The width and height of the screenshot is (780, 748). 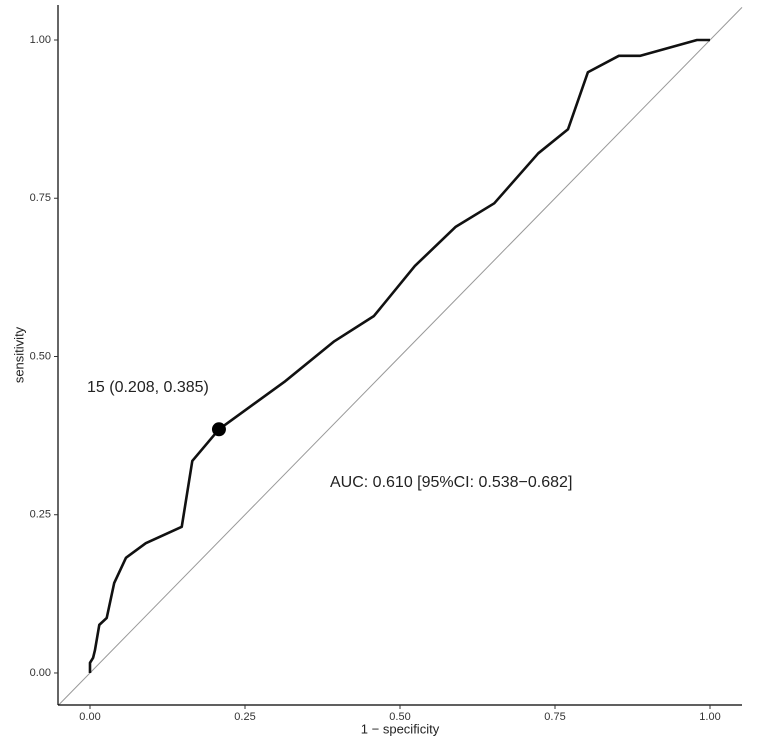 What do you see at coordinates (148, 387) in the screenshot?
I see `cutoff-label: 15 (0.208, 0.385)` at bounding box center [148, 387].